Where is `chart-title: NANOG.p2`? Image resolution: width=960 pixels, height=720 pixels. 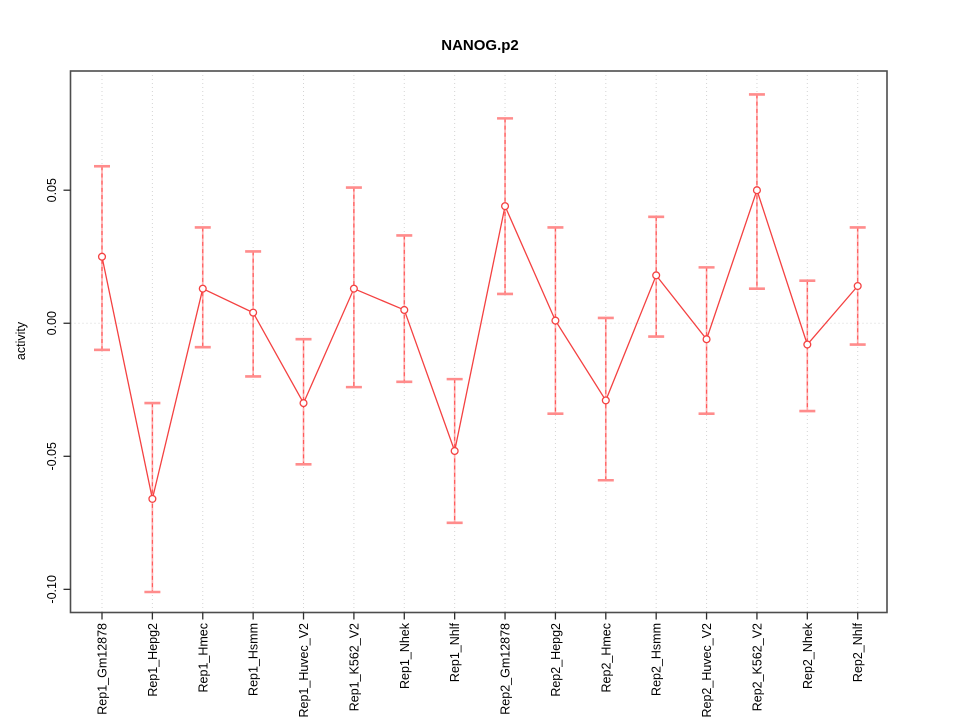
chart-title: NANOG.p2 is located at coordinates (480, 45).